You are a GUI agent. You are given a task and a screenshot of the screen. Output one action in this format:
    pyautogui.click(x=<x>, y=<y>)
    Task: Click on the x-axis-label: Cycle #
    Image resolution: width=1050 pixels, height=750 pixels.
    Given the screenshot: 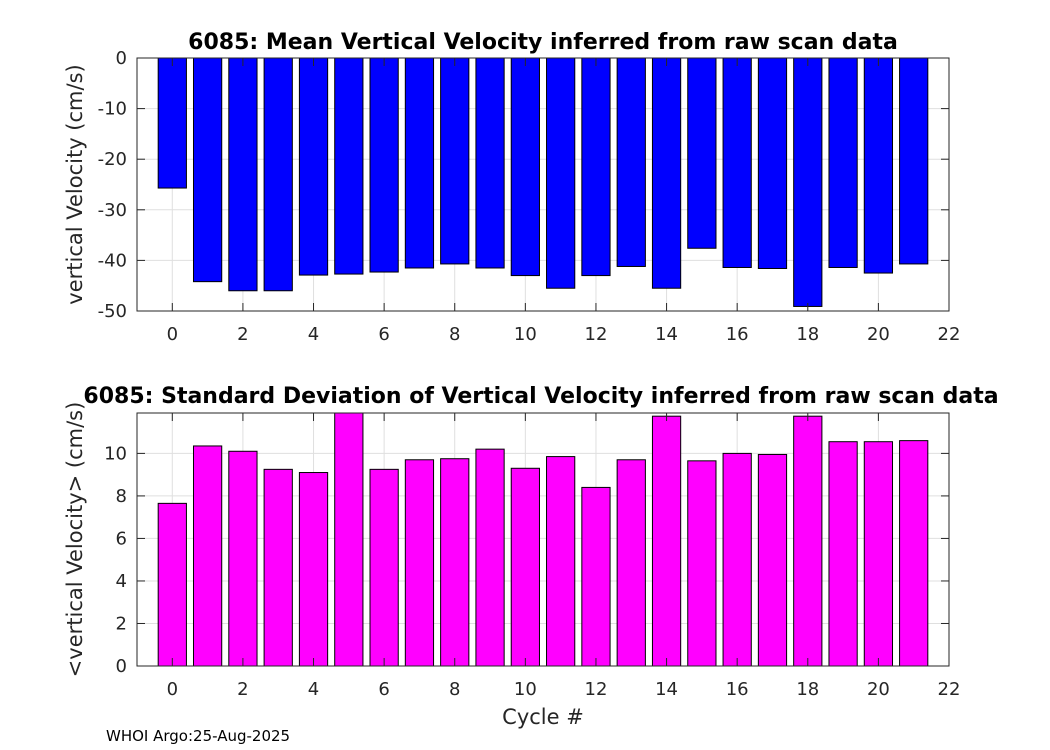 What is the action you would take?
    pyautogui.click(x=543, y=717)
    